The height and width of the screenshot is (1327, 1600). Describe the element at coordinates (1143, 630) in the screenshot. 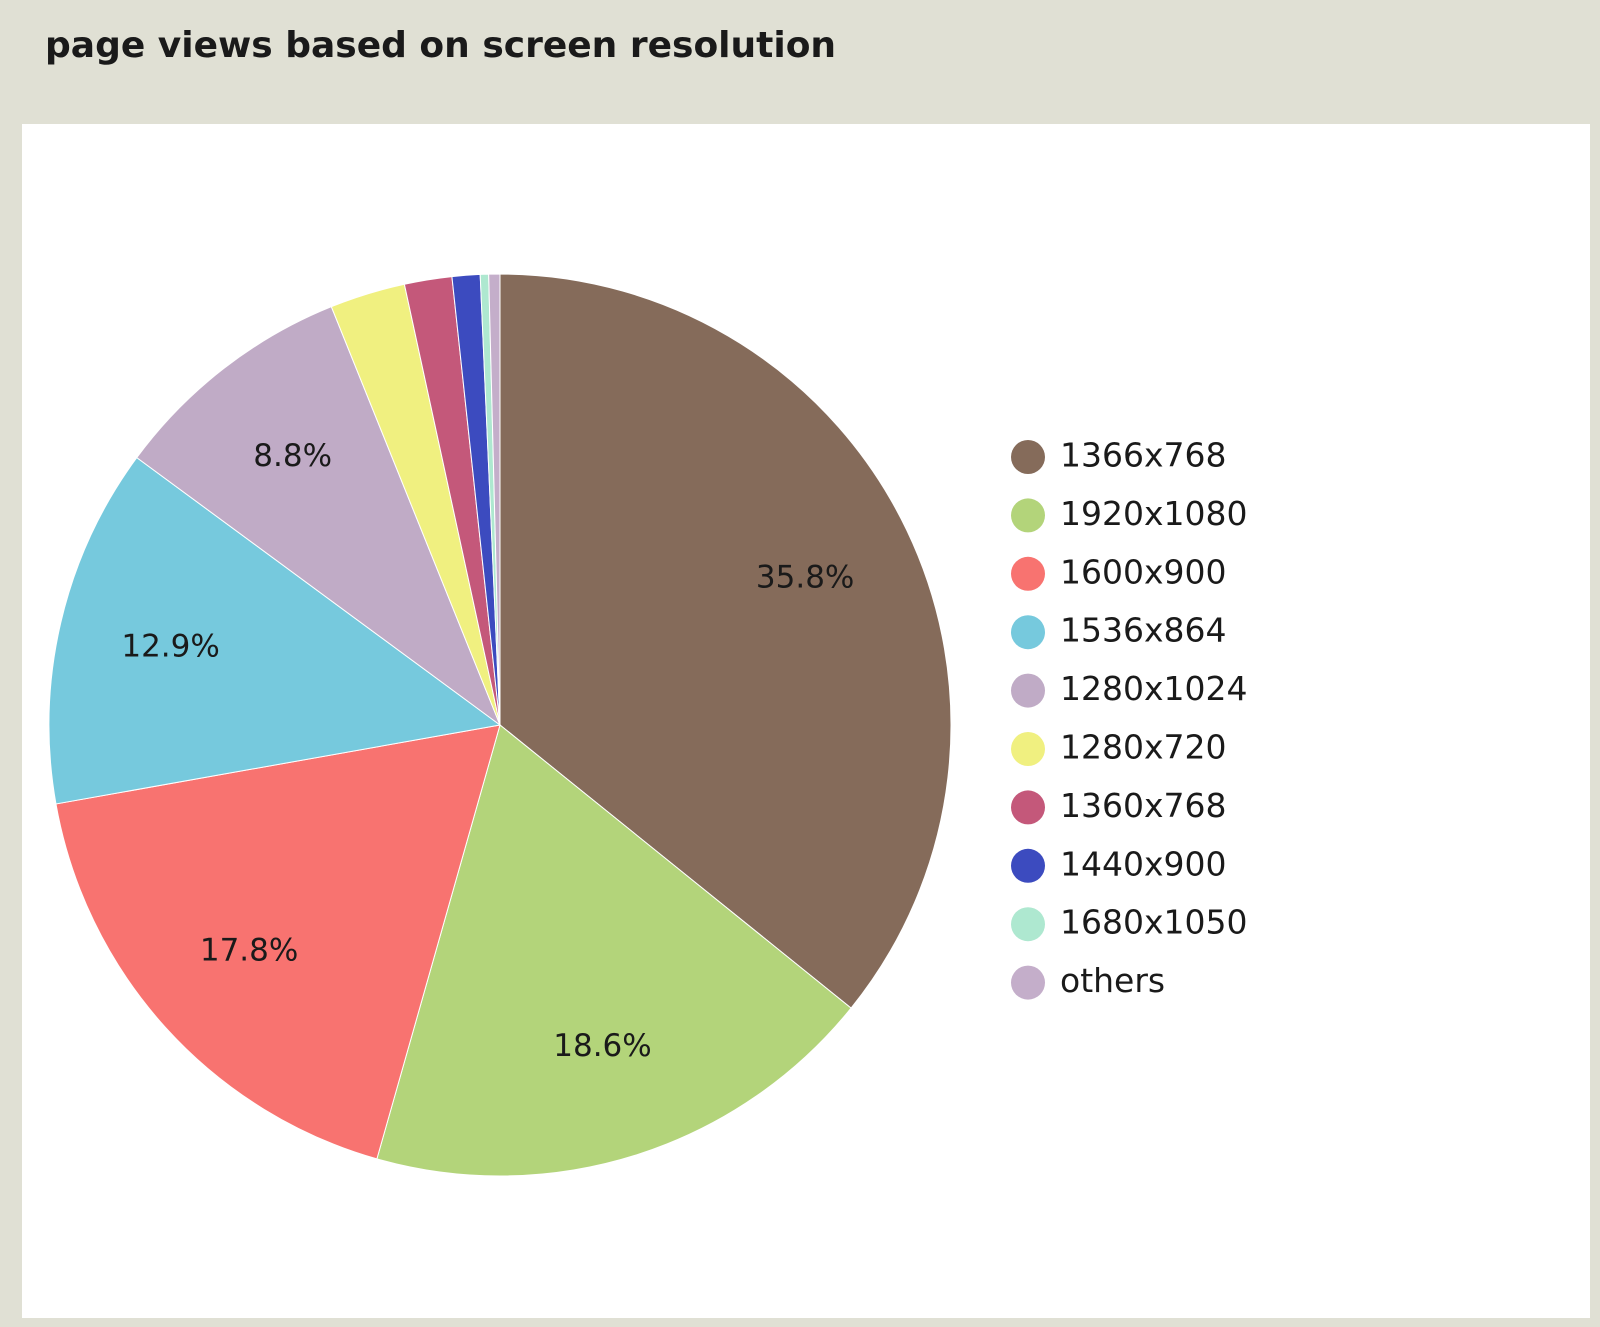

I see `legend-label: 1536x864` at that location.